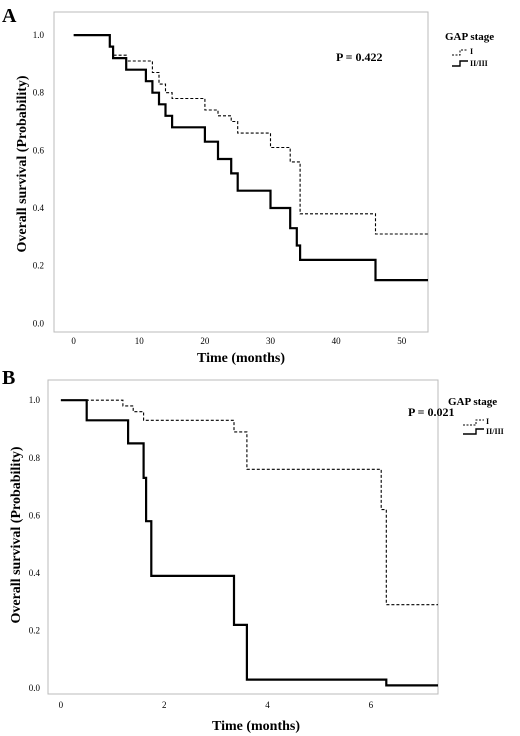 The image size is (520, 736). Describe the element at coordinates (271, 341) in the screenshot. I see `x-tick-label-a: 30` at that location.